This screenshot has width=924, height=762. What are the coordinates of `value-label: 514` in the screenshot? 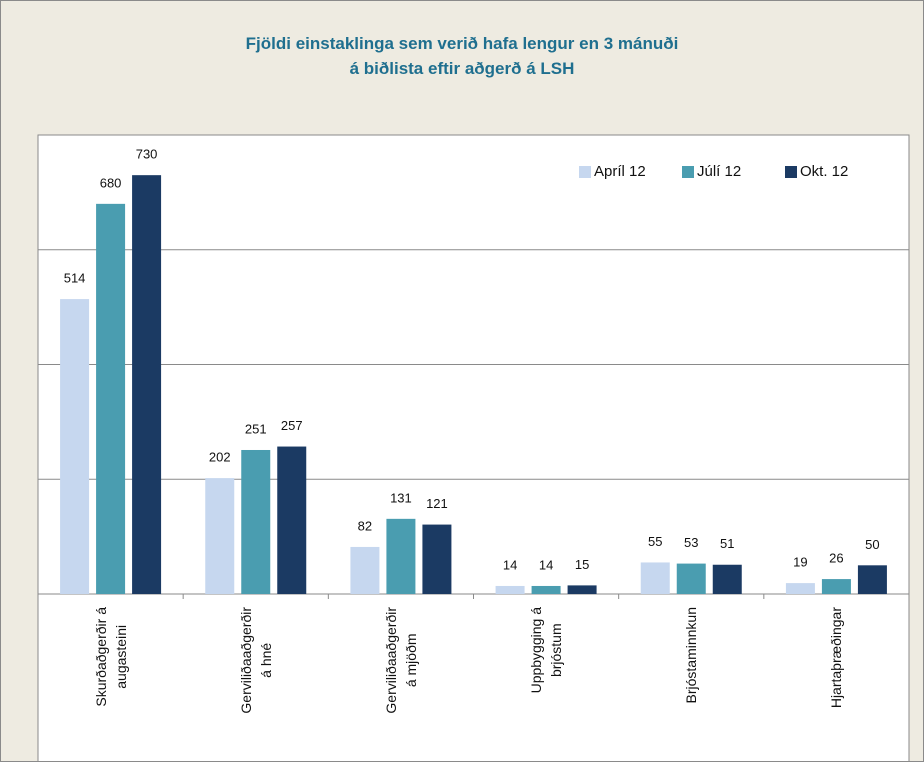 It's located at (75, 278).